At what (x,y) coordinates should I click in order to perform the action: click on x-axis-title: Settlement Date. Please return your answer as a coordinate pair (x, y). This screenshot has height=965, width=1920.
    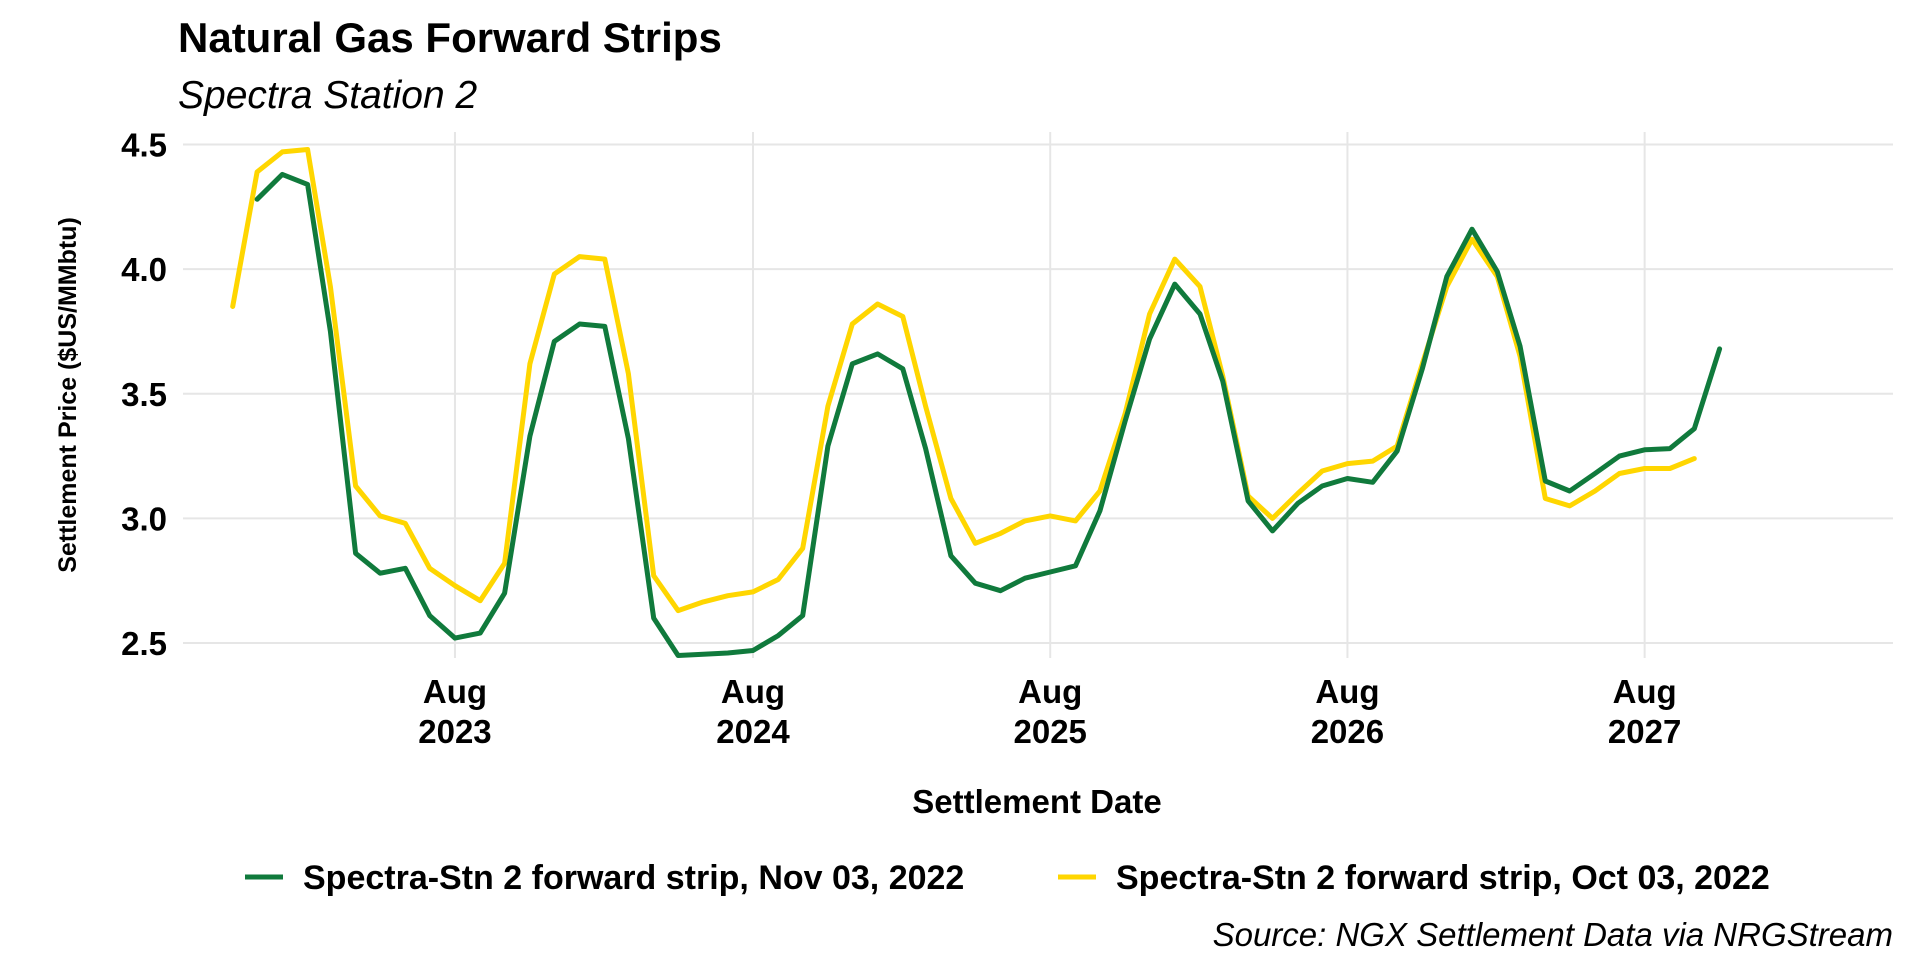
    Looking at the image, I should click on (1036, 801).